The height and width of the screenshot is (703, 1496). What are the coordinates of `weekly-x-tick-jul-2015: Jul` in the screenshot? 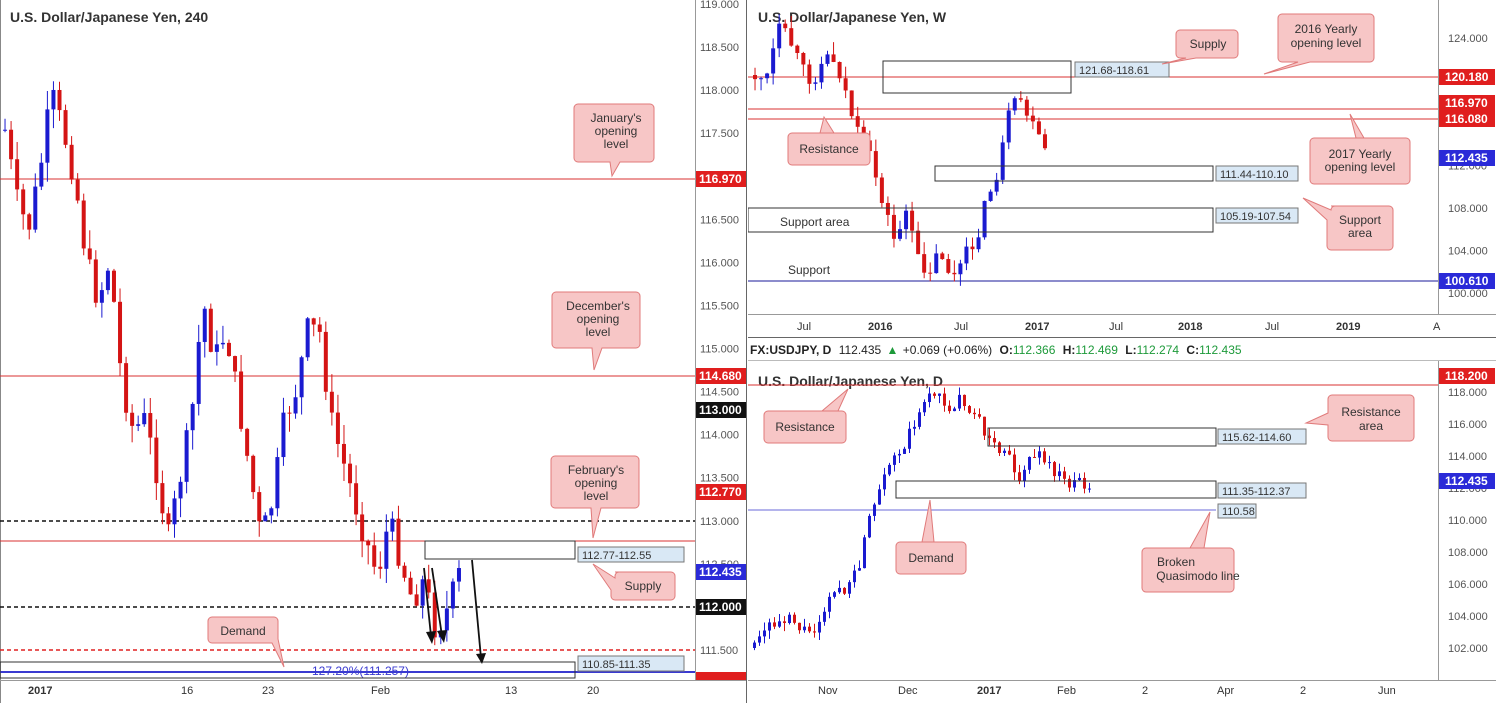 It's located at (804, 327).